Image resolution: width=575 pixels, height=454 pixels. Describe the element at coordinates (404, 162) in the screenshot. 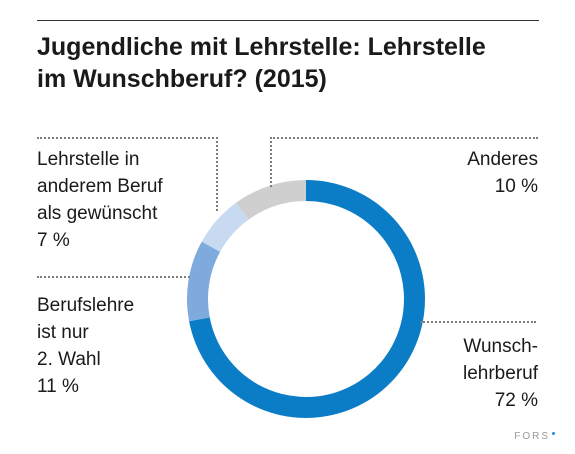

I see `leader-anderes` at that location.